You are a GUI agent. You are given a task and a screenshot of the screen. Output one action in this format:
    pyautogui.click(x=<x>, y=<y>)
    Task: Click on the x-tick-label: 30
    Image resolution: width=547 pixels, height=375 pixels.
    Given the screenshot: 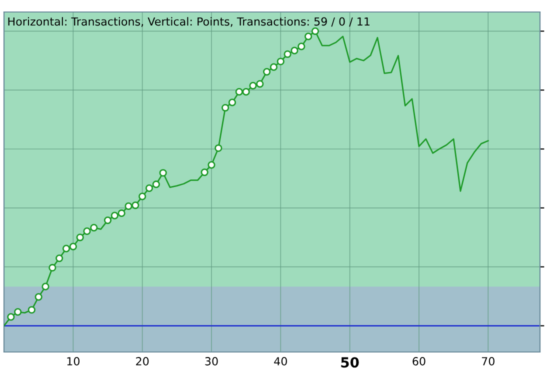 What is the action you would take?
    pyautogui.click(x=211, y=361)
    